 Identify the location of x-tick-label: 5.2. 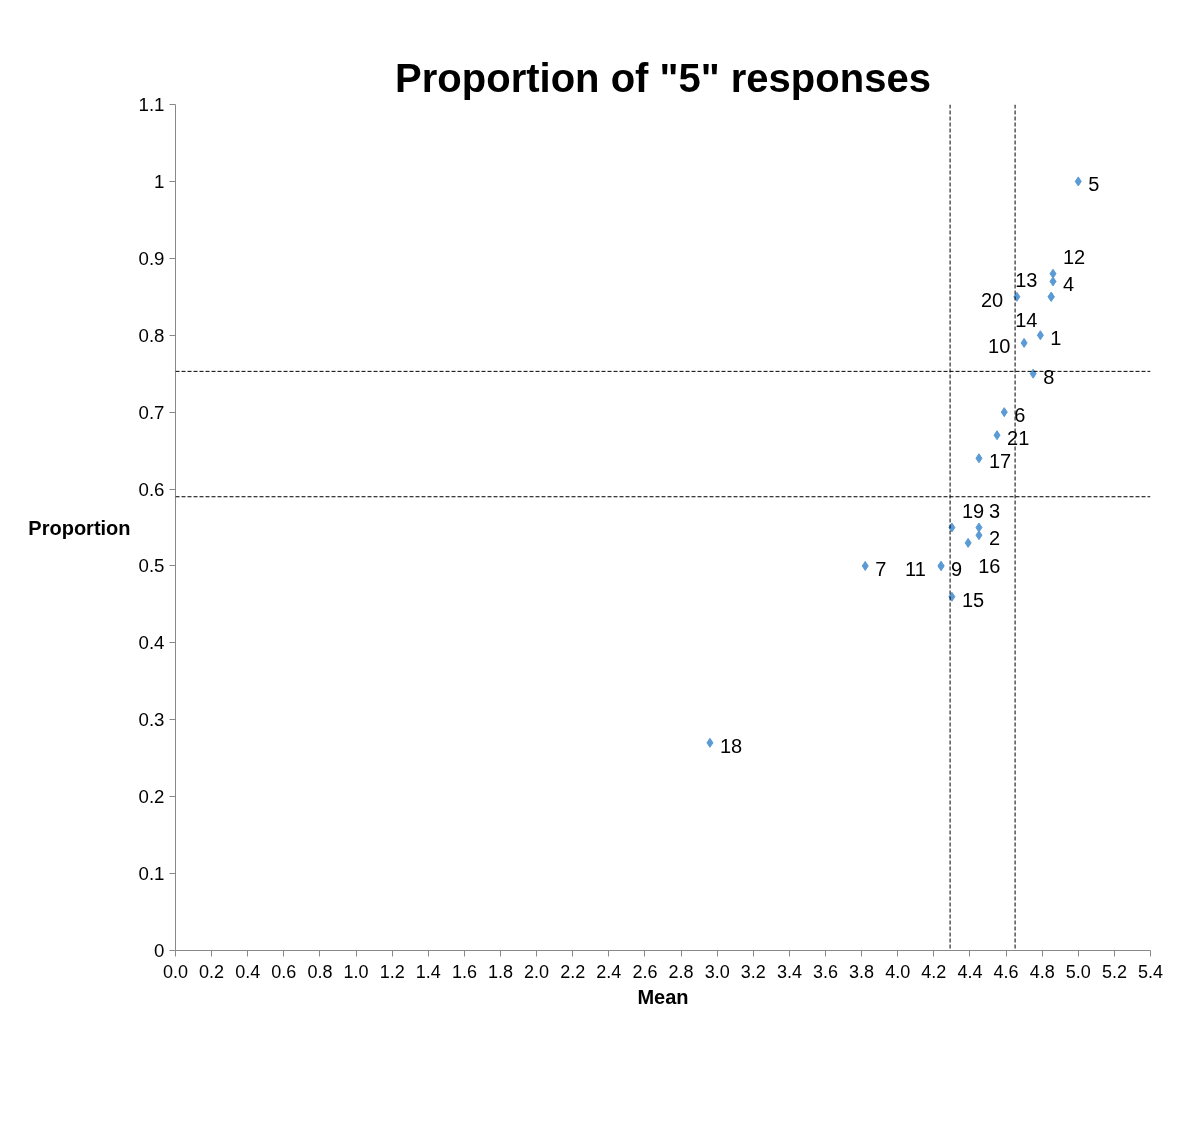
(1114, 971).